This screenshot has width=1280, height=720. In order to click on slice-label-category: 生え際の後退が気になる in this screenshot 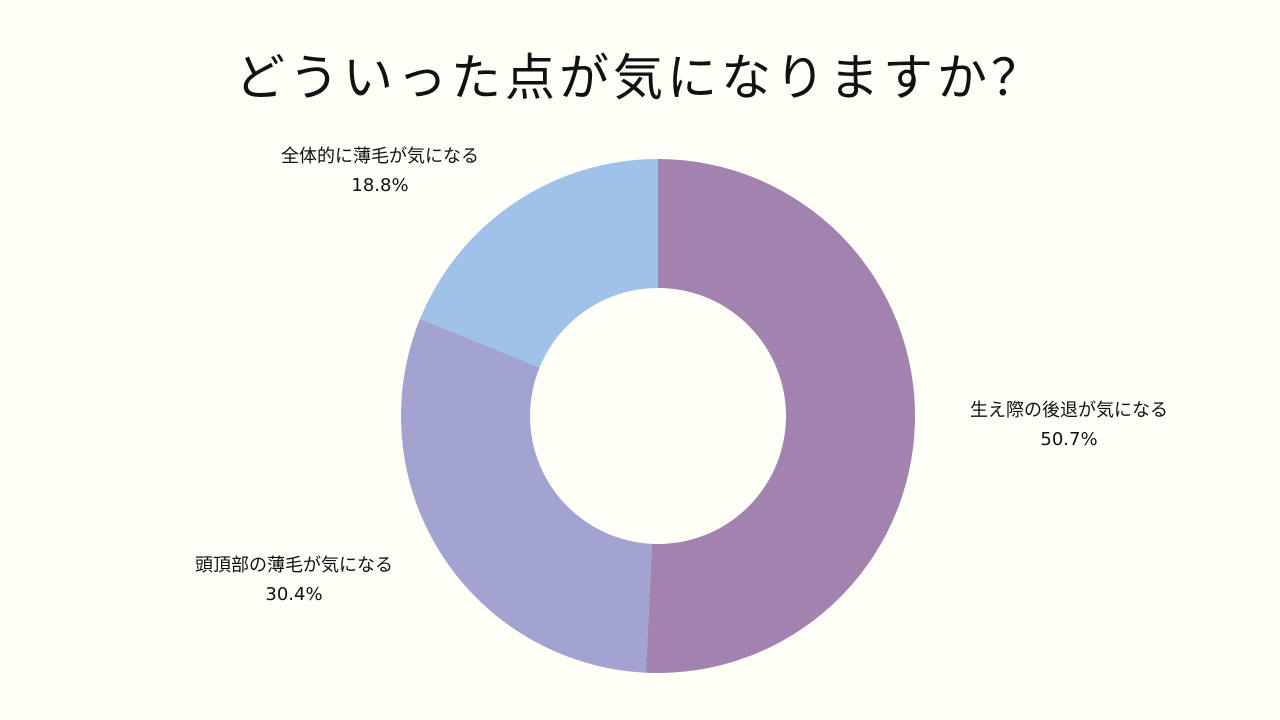, I will do `click(1069, 410)`.